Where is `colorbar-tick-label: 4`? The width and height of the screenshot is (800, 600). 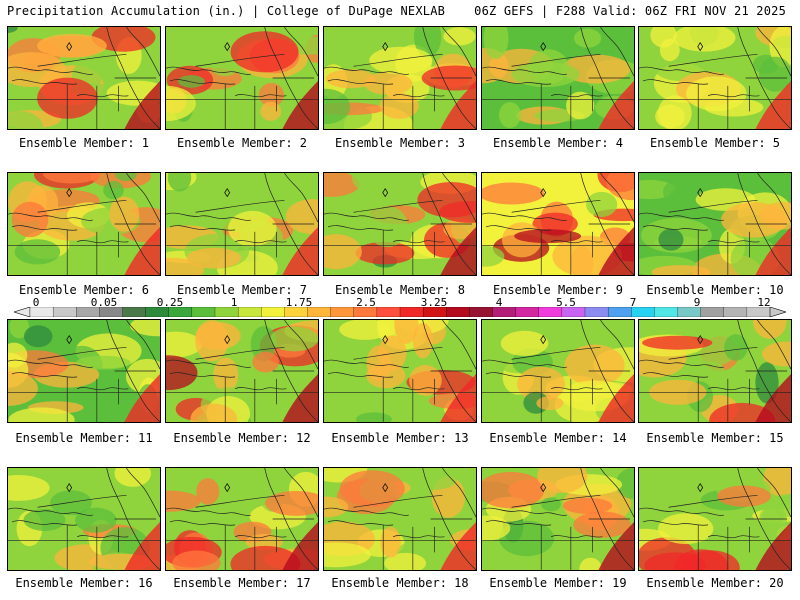
colorbar-tick-label: 4 is located at coordinates (499, 302).